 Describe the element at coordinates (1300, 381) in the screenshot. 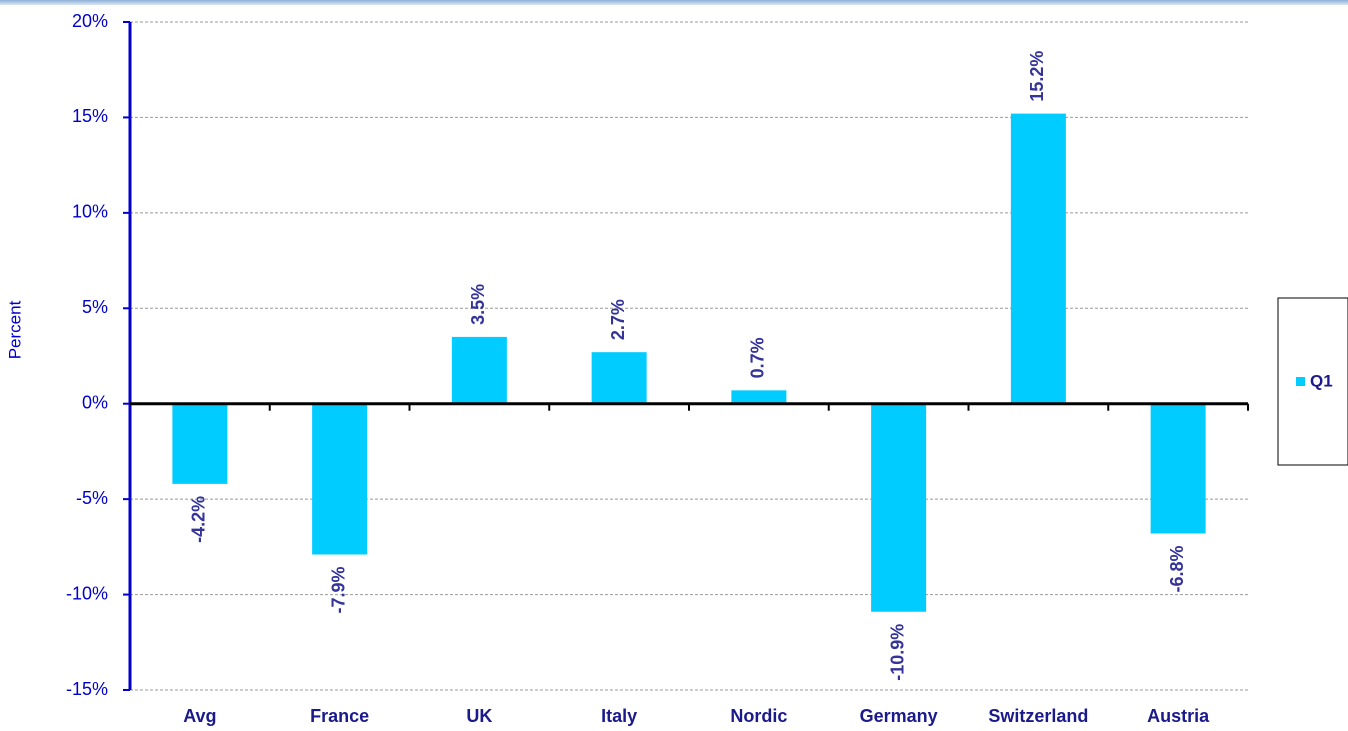

I see `legend-swatch` at that location.